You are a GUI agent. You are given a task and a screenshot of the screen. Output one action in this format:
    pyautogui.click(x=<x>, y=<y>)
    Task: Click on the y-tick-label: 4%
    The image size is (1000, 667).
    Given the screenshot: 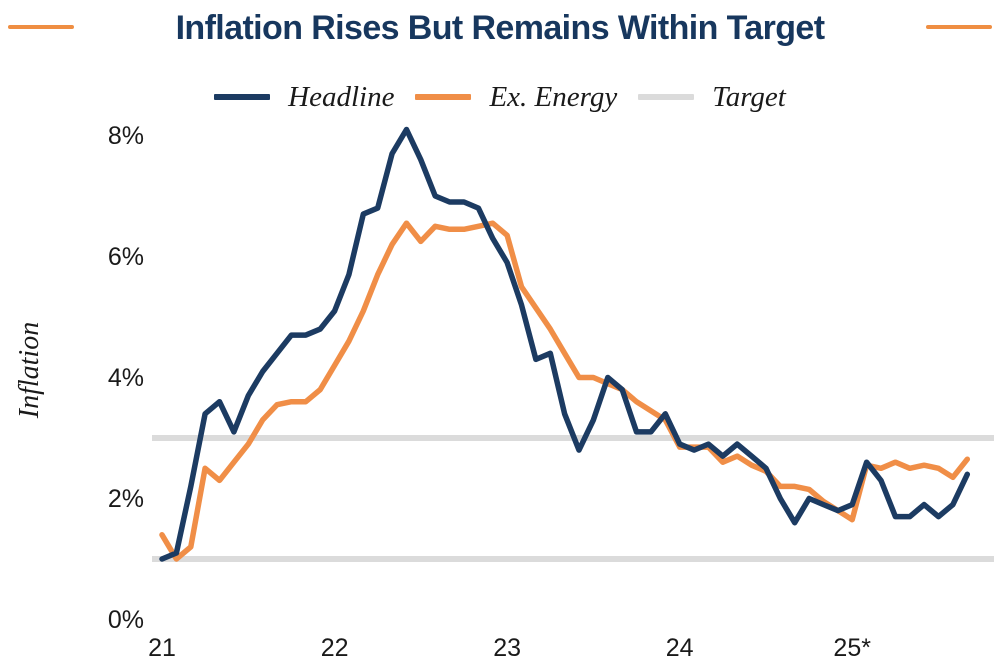 What is the action you would take?
    pyautogui.click(x=125, y=377)
    